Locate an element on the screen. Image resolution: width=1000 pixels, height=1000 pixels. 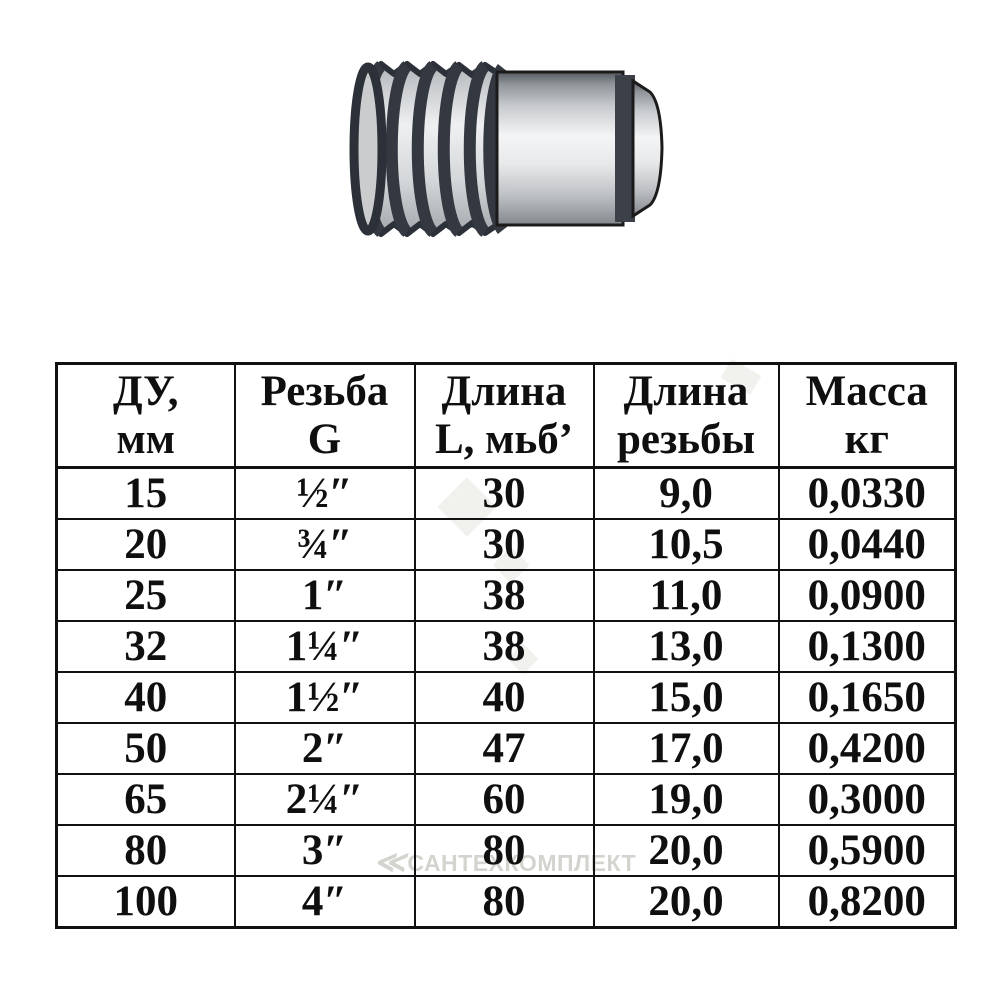
table-cell: 1″ is located at coordinates (324, 595).